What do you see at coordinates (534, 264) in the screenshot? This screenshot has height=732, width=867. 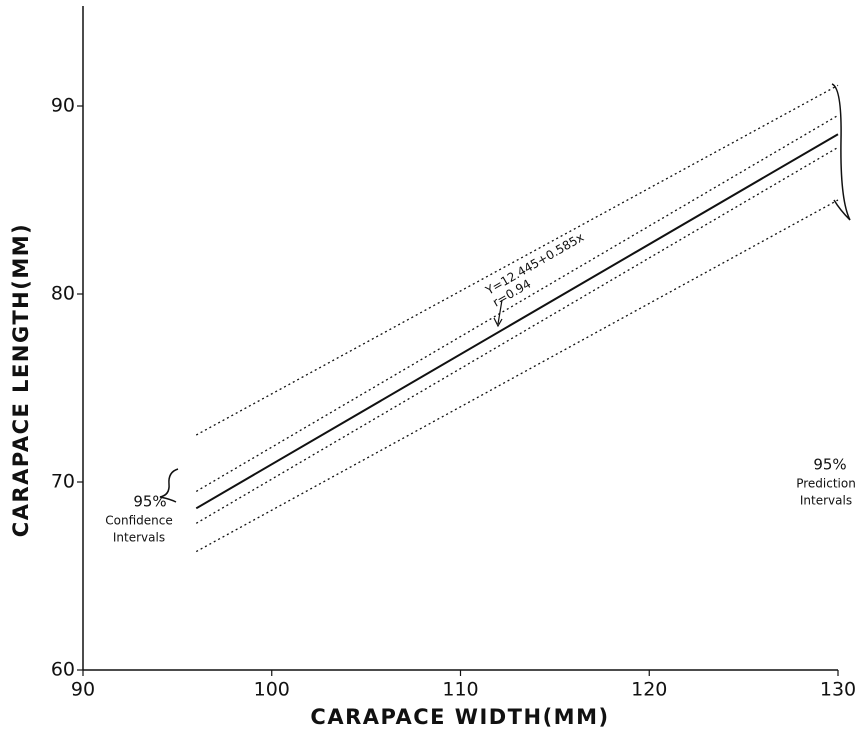 I see `equation: Y=12.445+0.585x` at bounding box center [534, 264].